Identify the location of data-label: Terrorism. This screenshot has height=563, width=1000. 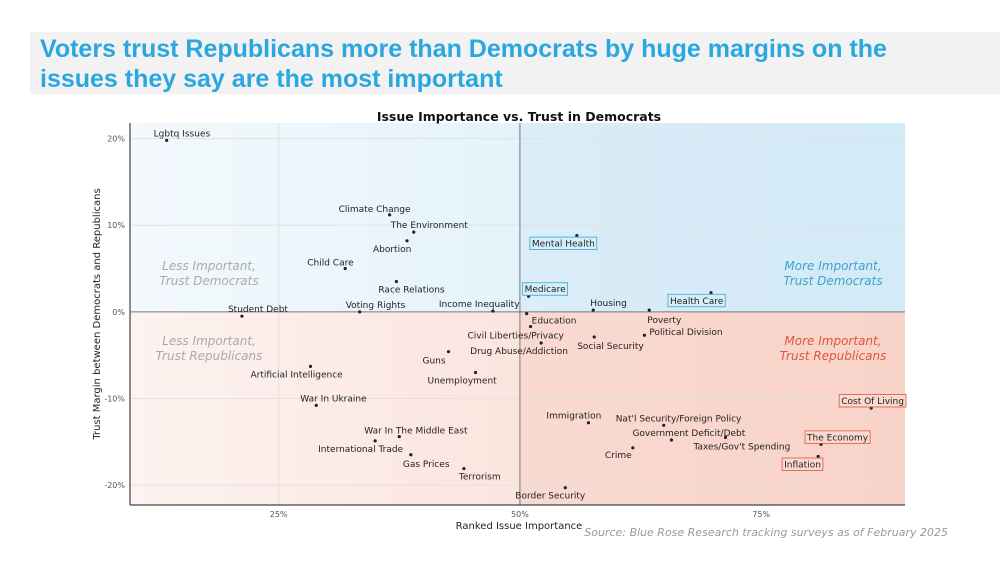
(479, 478).